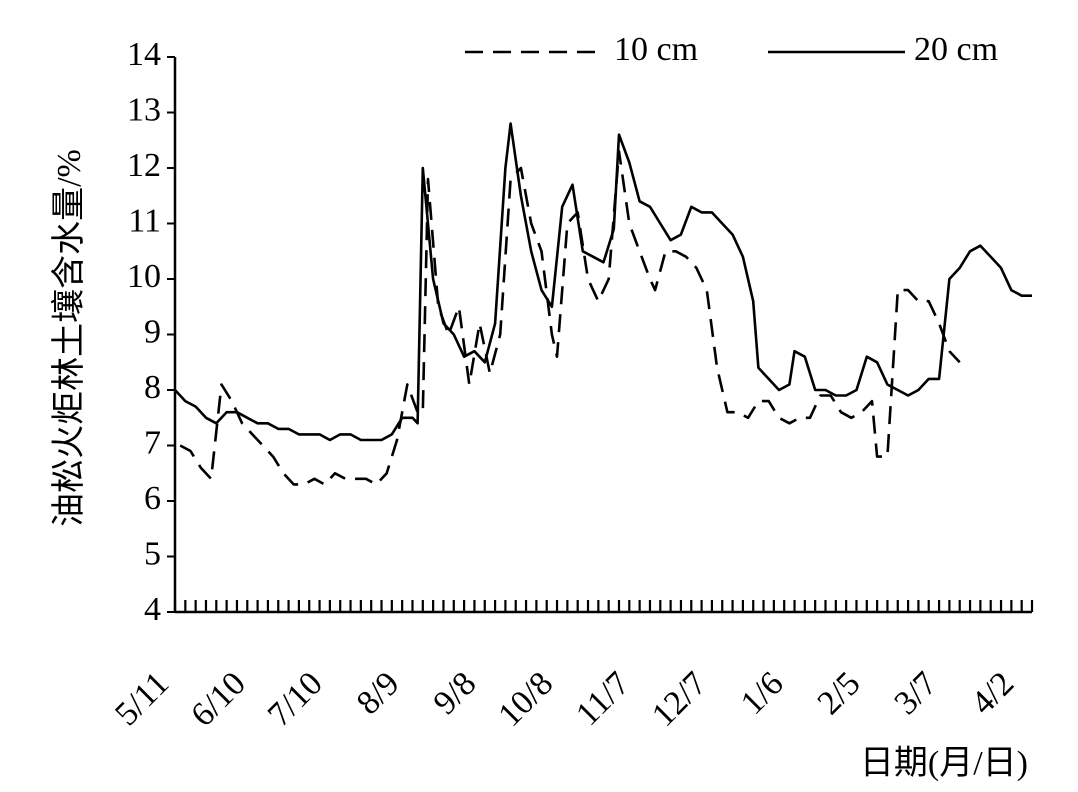 The image size is (1078, 792). I want to click on x-axis-title: 日期(月/日), so click(944, 763).